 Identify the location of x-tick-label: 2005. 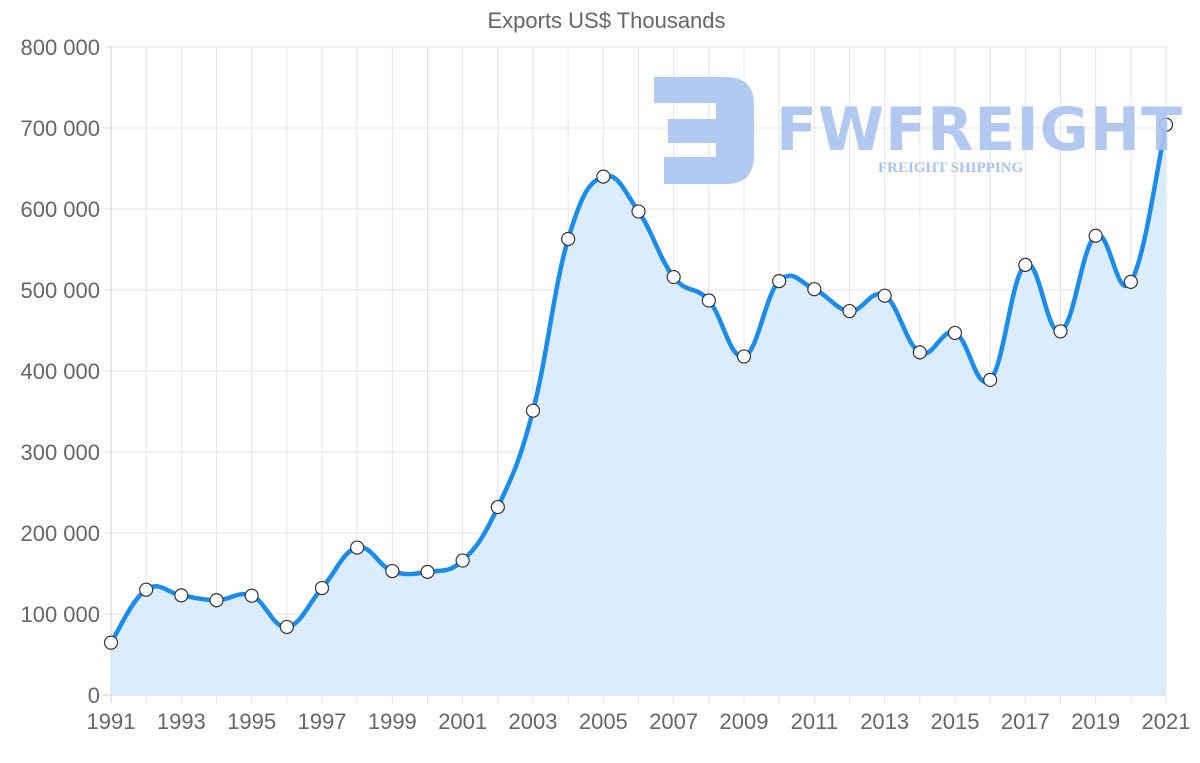
(603, 721).